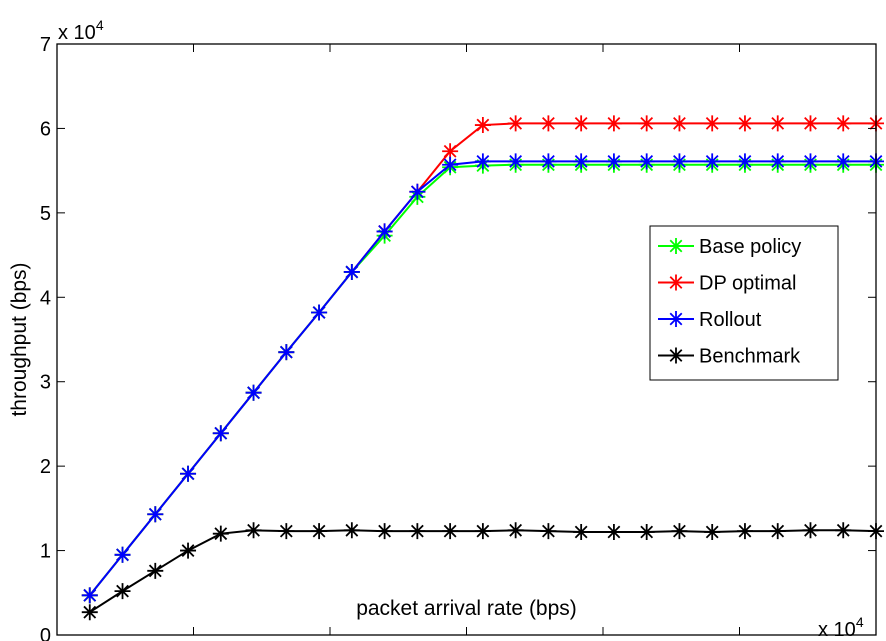 The image size is (886, 641). Describe the element at coordinates (750, 247) in the screenshot. I see `legend-label: Base policy` at that location.